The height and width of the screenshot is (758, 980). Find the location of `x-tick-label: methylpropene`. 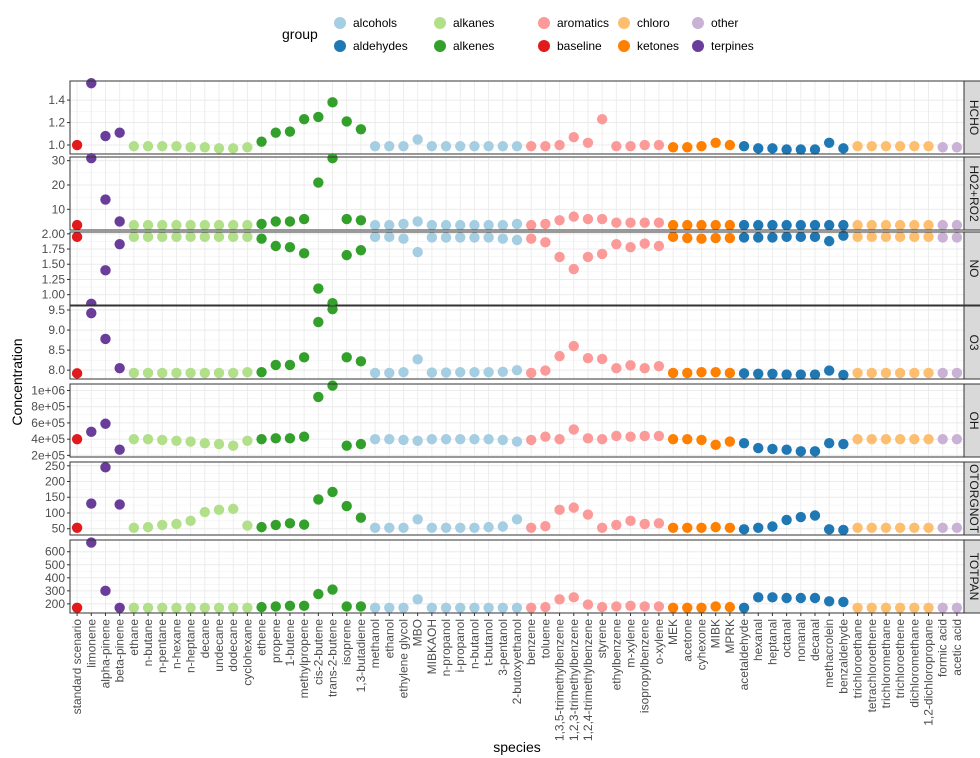

x-tick-label: methylpropene is located at coordinates (304, 659).